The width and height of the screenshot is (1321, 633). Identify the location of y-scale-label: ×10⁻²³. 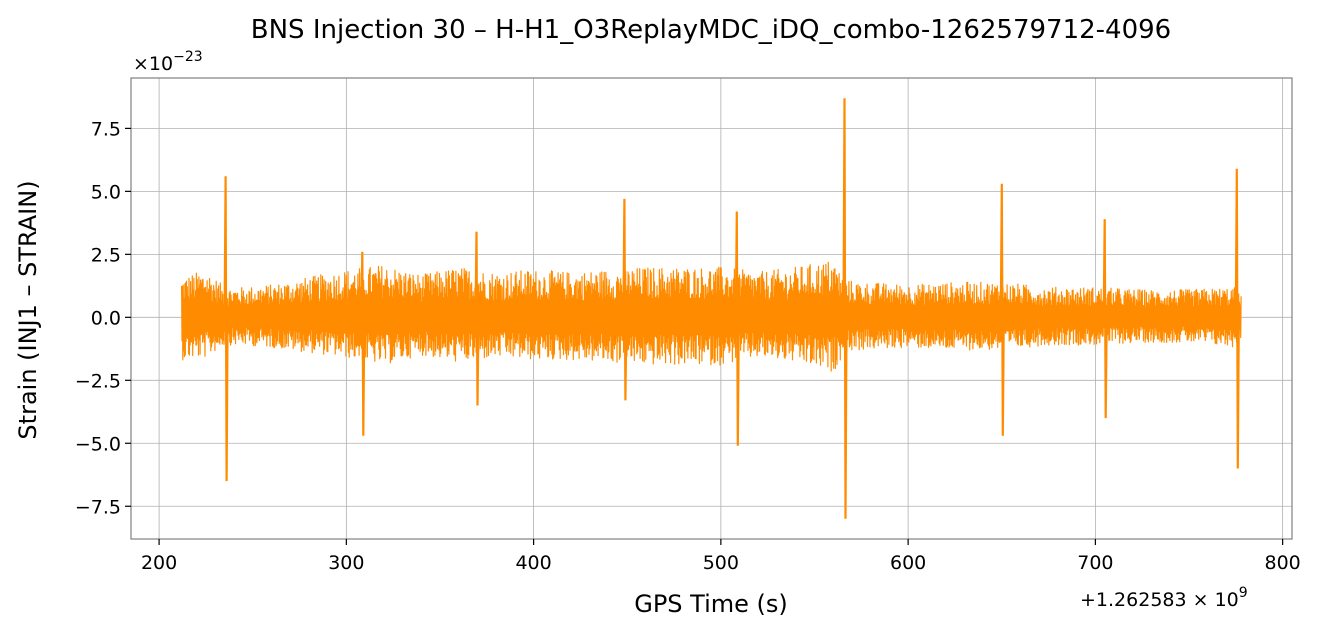
(168, 62).